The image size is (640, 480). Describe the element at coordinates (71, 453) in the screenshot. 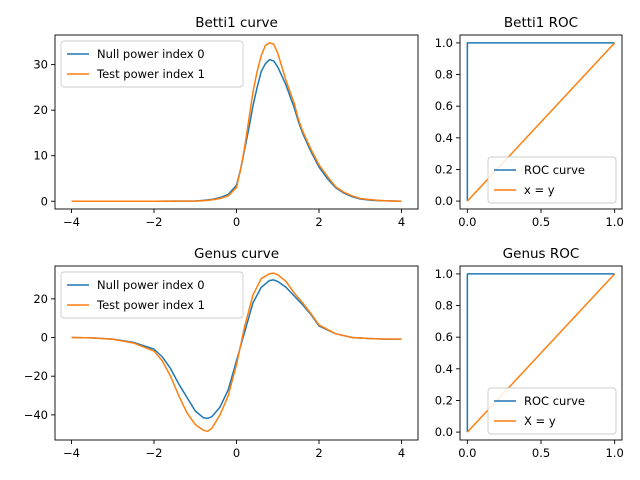

I see `genus-curve-xtick-label: −4` at that location.